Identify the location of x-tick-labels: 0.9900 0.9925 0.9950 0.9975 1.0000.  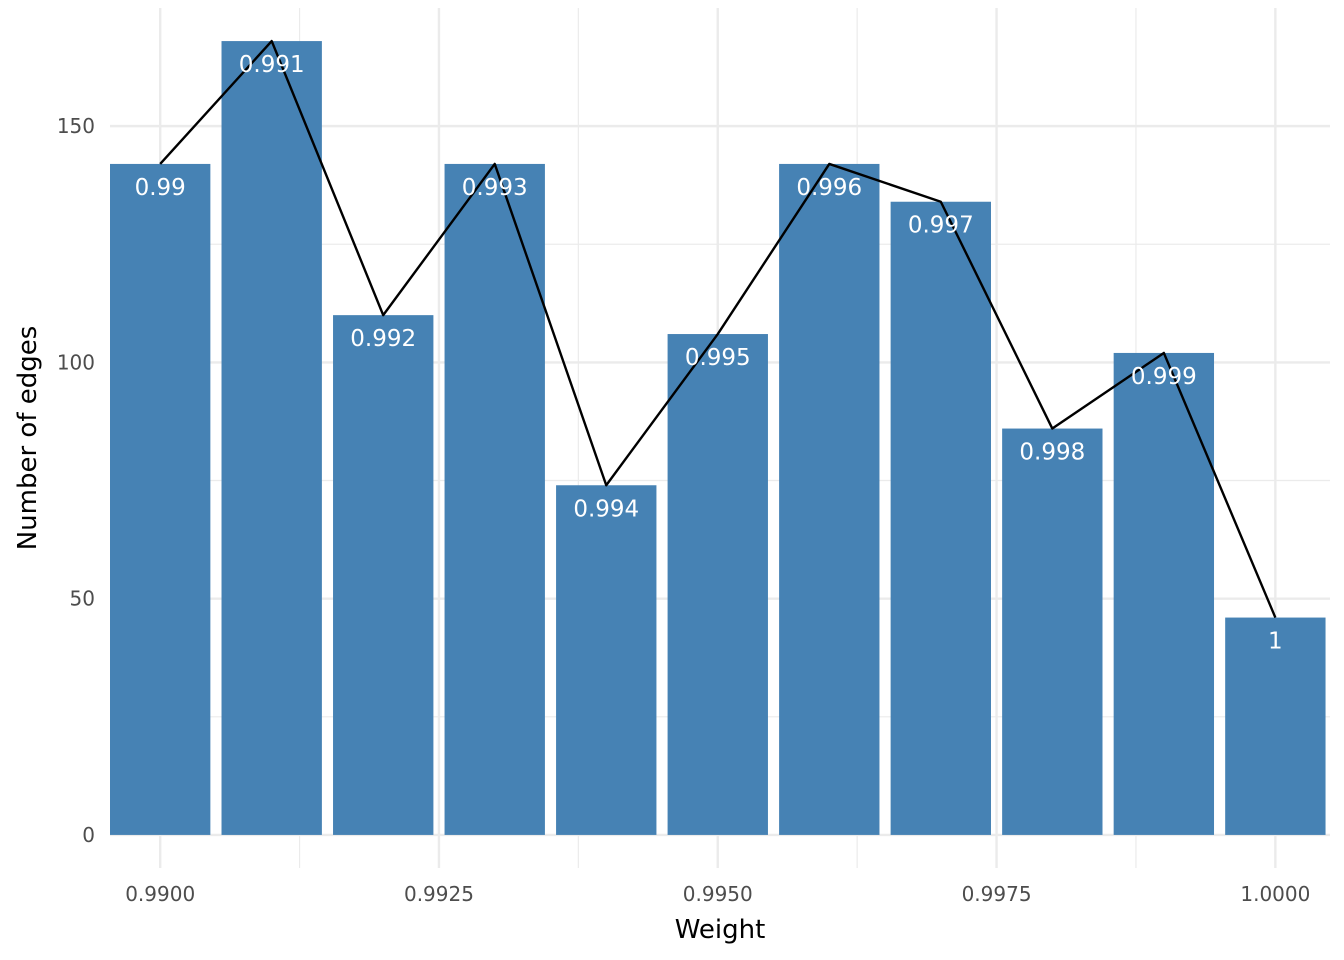
(717, 894).